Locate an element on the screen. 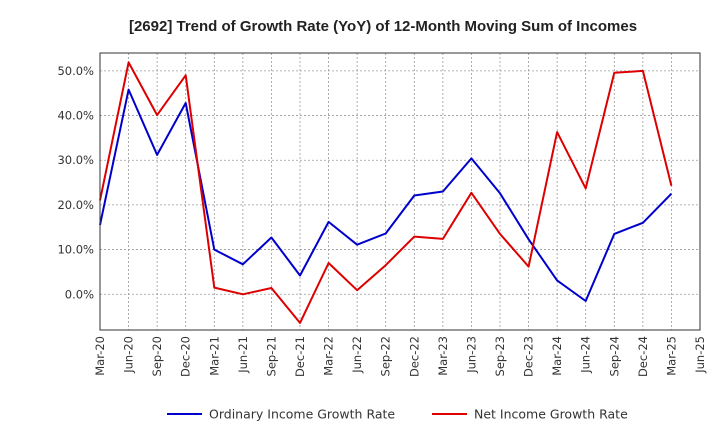  y-tick-label: 0.0% is located at coordinates (79, 294).